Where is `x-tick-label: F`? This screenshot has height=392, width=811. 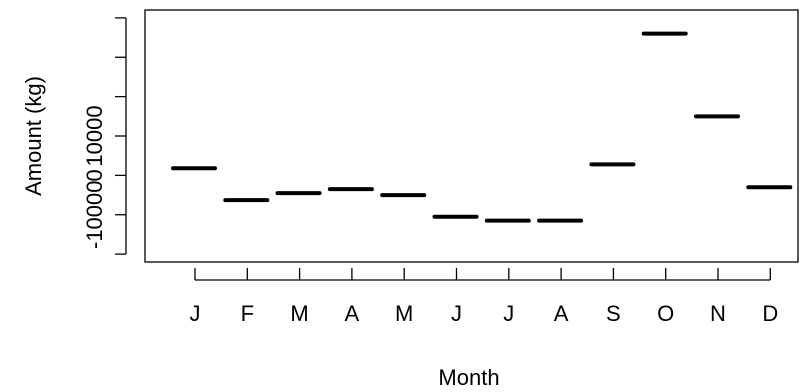 x-tick-label: F is located at coordinates (247, 313).